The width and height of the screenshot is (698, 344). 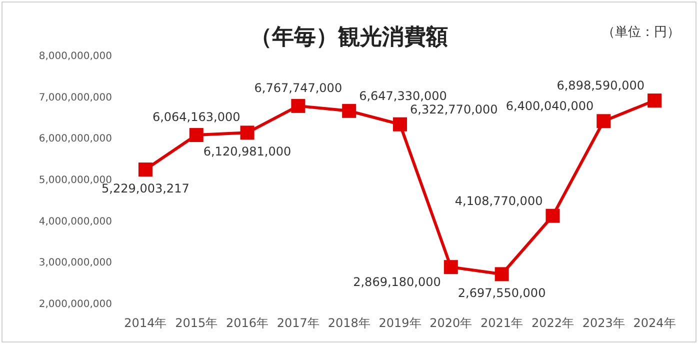 What do you see at coordinates (75, 222) in the screenshot?
I see `y-tick-label: 4,000,000,000` at bounding box center [75, 222].